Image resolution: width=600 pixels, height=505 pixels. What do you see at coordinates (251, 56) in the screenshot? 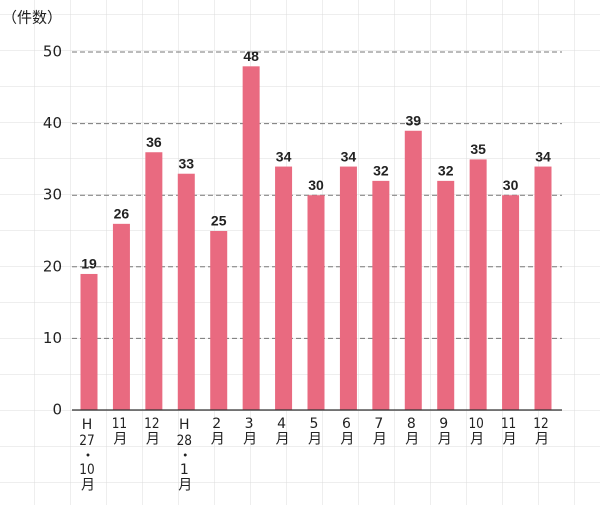
I see `value-label: 48` at bounding box center [251, 56].